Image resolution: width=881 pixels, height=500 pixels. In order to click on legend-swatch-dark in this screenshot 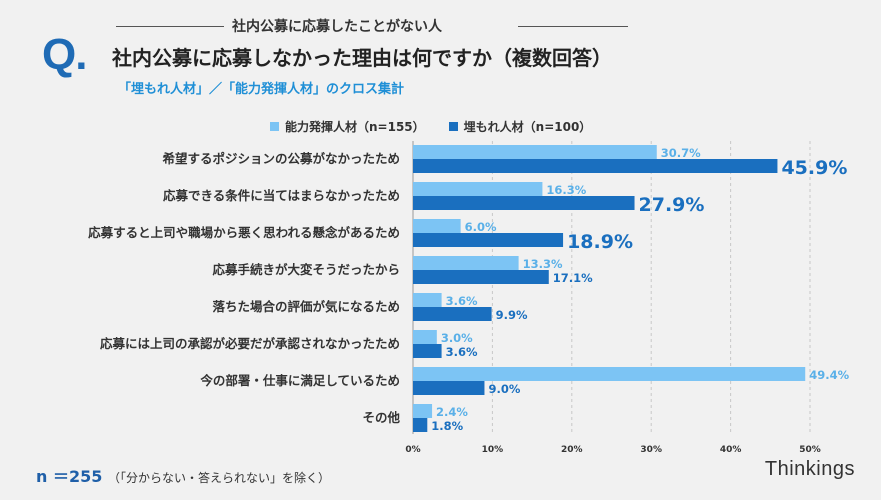, I will do `click(453, 126)`.